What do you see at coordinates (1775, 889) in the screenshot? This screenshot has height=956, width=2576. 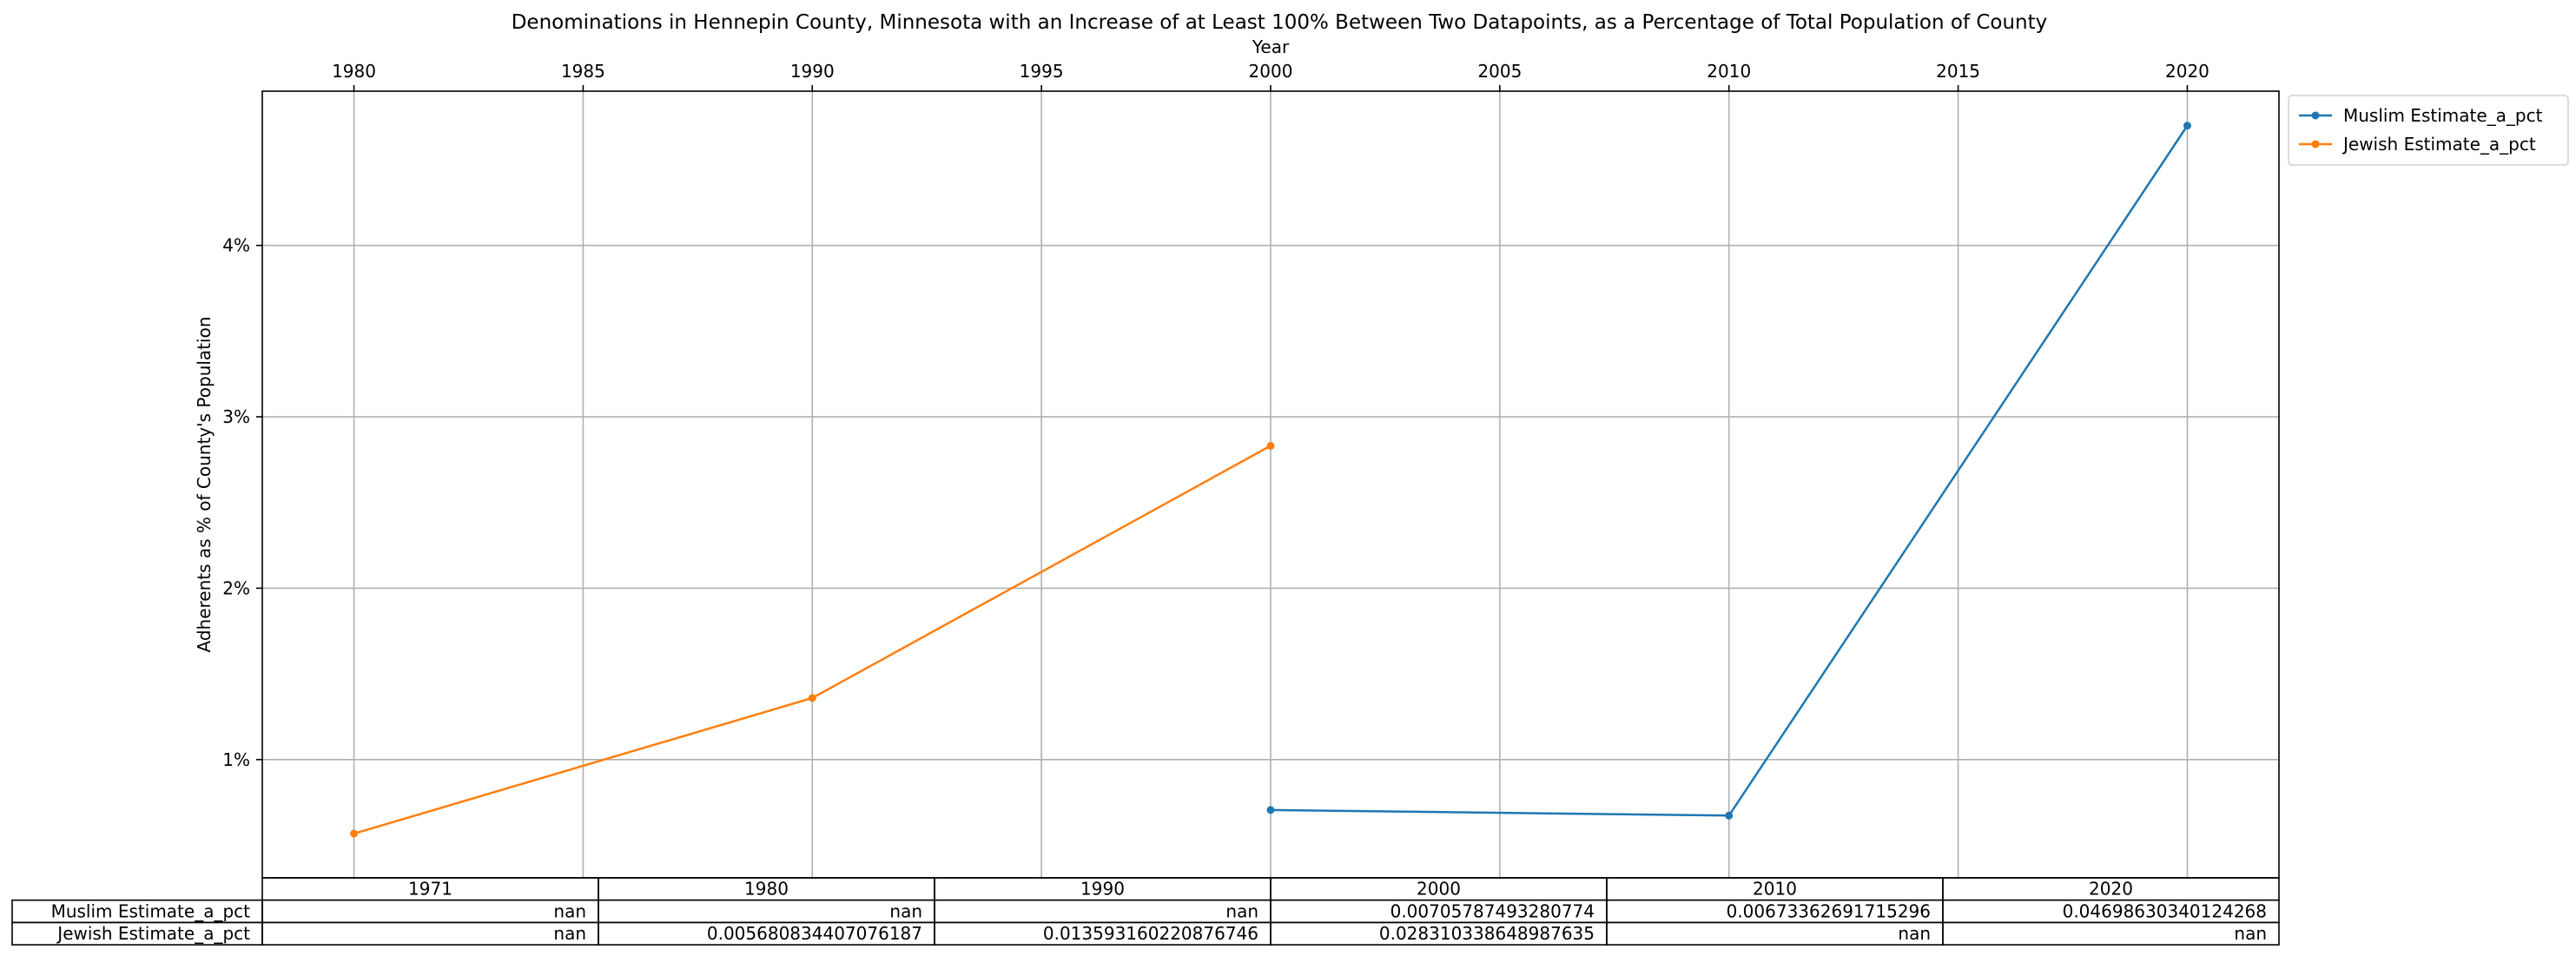 I see `table-column-label: 2010` at bounding box center [1775, 889].